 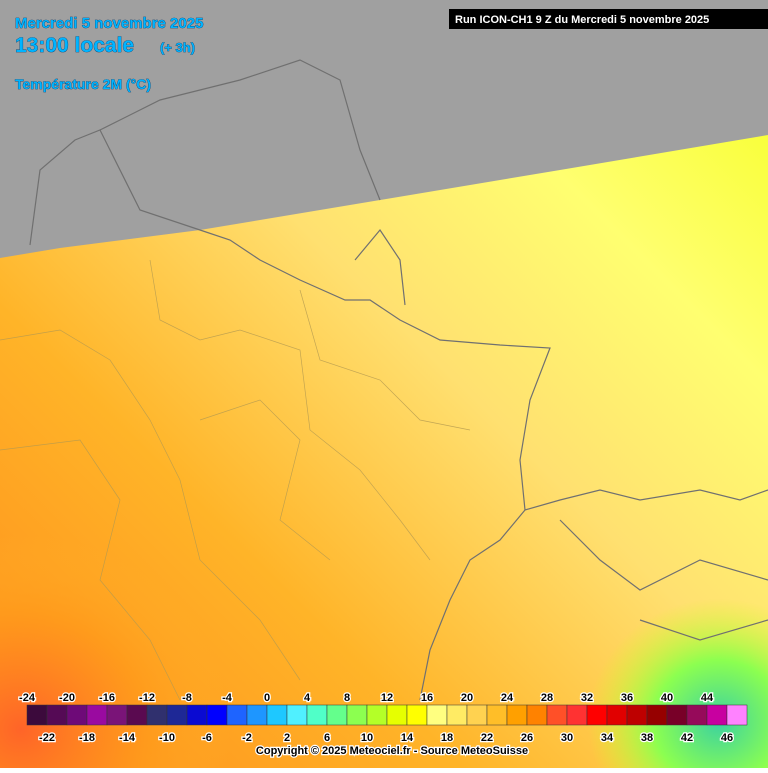 What do you see at coordinates (507, 698) in the screenshot?
I see `scale-label: 24` at bounding box center [507, 698].